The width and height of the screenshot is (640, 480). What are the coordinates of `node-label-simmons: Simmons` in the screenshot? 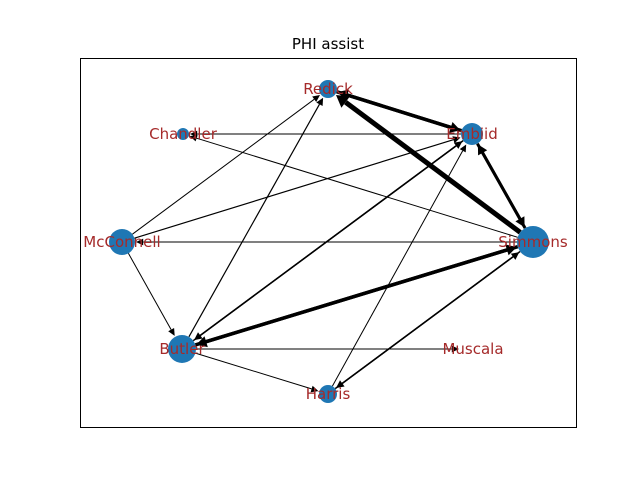 It's located at (533, 242).